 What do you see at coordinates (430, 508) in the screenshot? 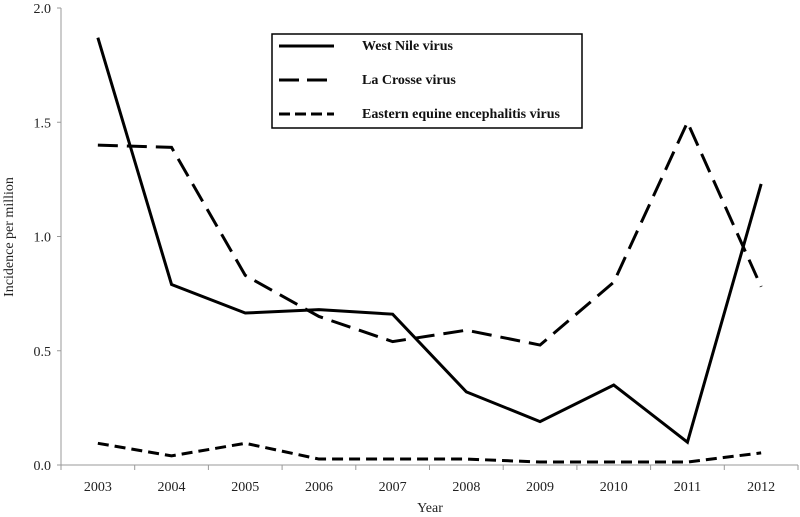
I see `x-axis-label: Year` at bounding box center [430, 508].